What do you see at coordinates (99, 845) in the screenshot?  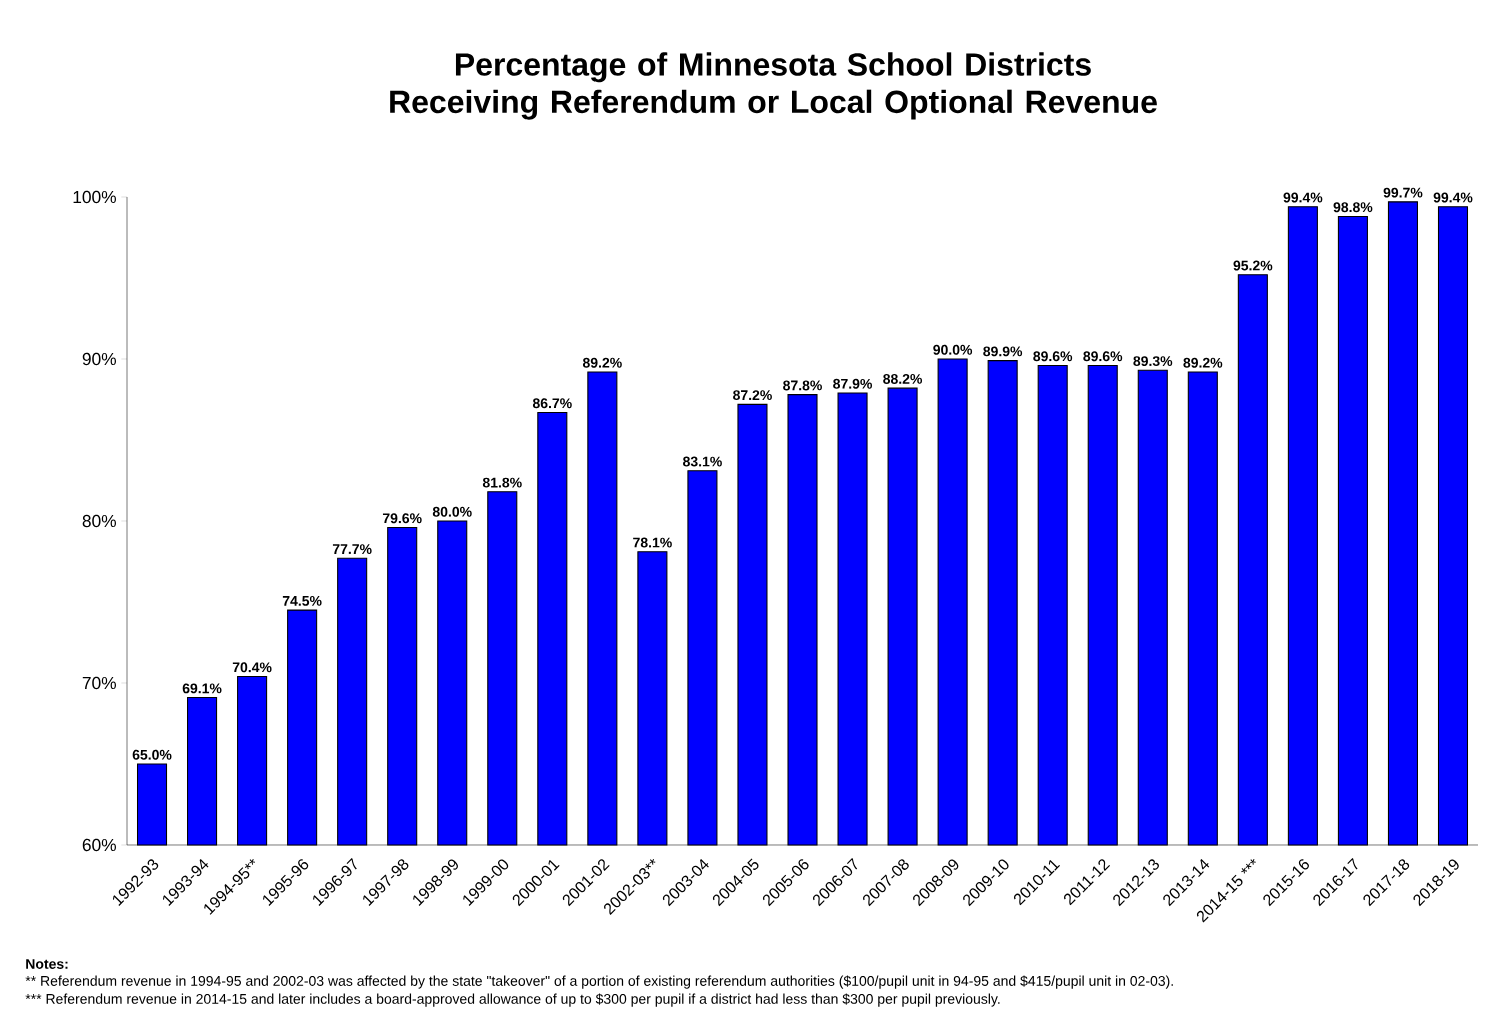 I see `y-tick-label: 60%` at bounding box center [99, 845].